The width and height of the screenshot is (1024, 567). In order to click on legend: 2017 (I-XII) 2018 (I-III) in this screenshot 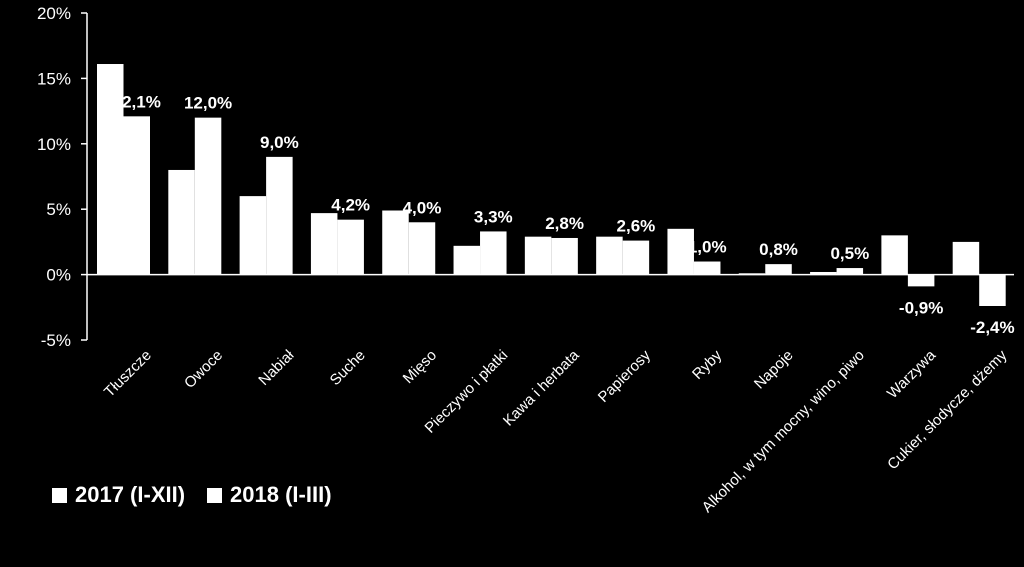, I will do `click(203, 495)`.